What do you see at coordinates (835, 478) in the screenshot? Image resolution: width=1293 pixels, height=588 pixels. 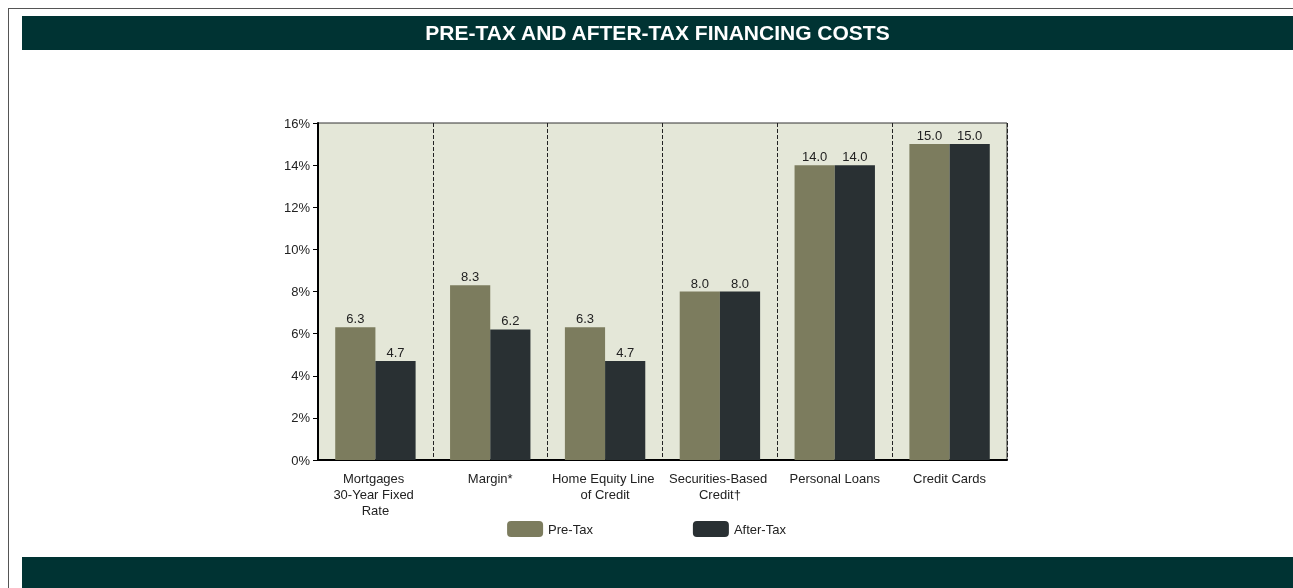 I see `x-tick-label: Personal Loans` at bounding box center [835, 478].